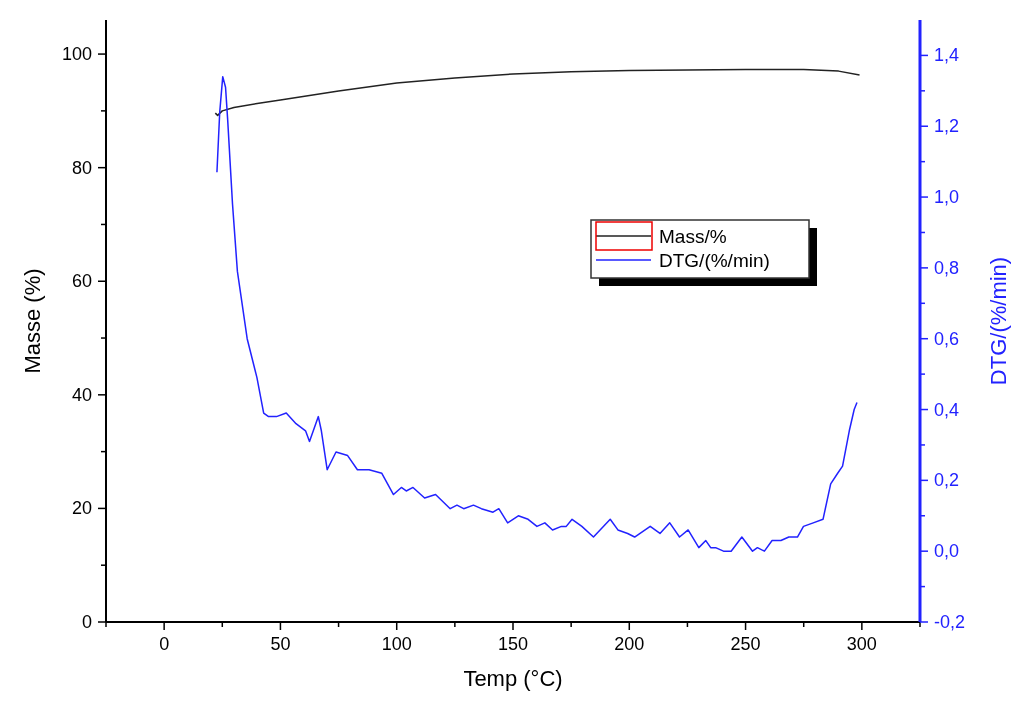  What do you see at coordinates (861, 644) in the screenshot?
I see `x-tick-label: 300` at bounding box center [861, 644].